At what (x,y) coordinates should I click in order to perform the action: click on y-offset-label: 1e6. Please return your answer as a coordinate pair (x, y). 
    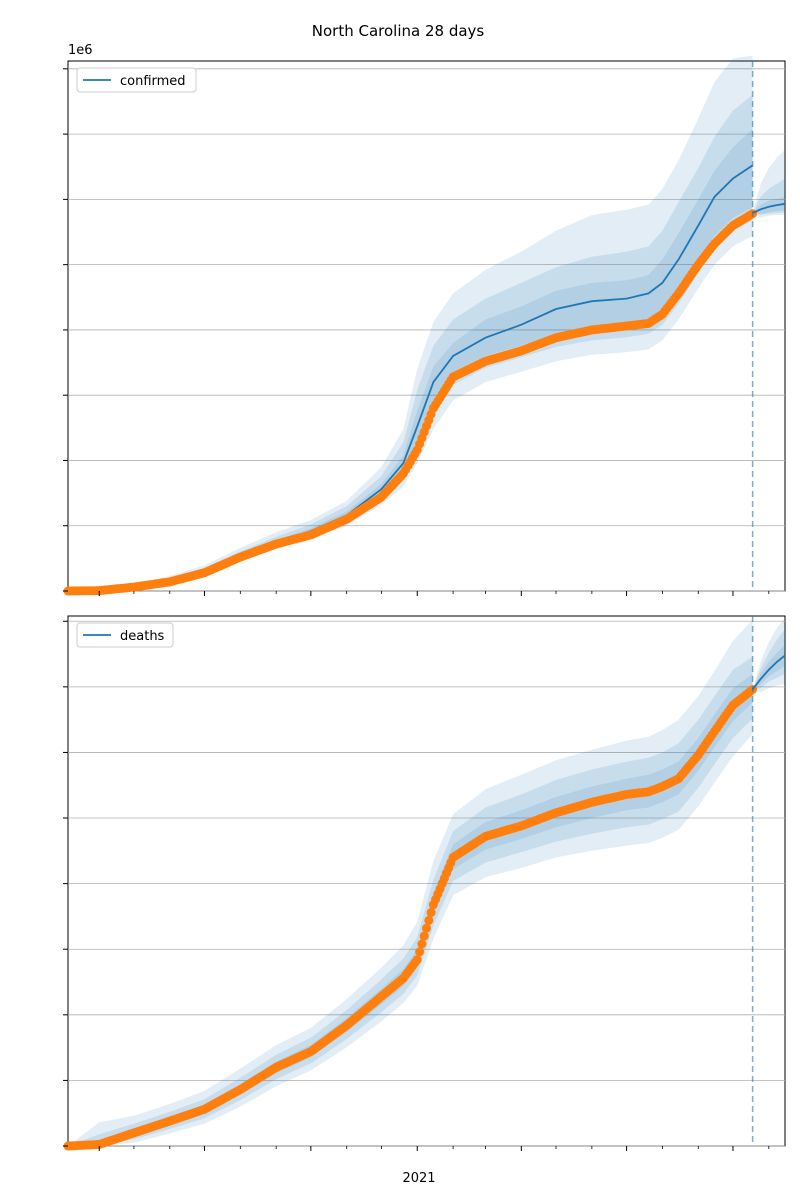
    Looking at the image, I should click on (80, 50).